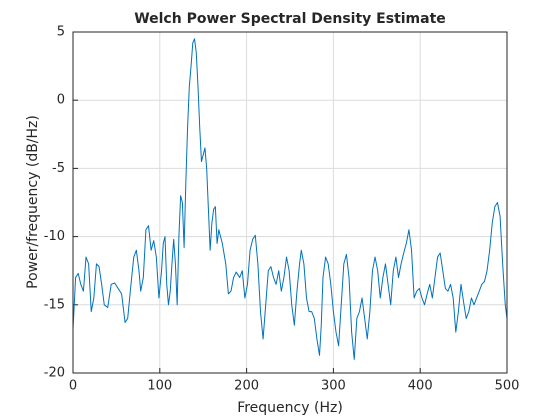 This screenshot has height=420, width=560. Describe the element at coordinates (61, 32) in the screenshot. I see `y-tick-label: 5` at that location.